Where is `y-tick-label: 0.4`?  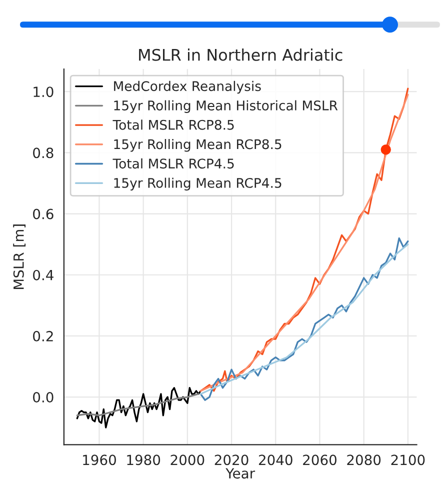
y-tick-label: 0.4 is located at coordinates (43, 275).